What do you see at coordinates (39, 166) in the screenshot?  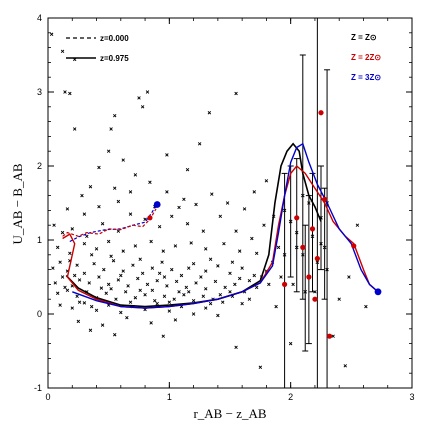 I see `y-tick-label: 2` at bounding box center [39, 166].